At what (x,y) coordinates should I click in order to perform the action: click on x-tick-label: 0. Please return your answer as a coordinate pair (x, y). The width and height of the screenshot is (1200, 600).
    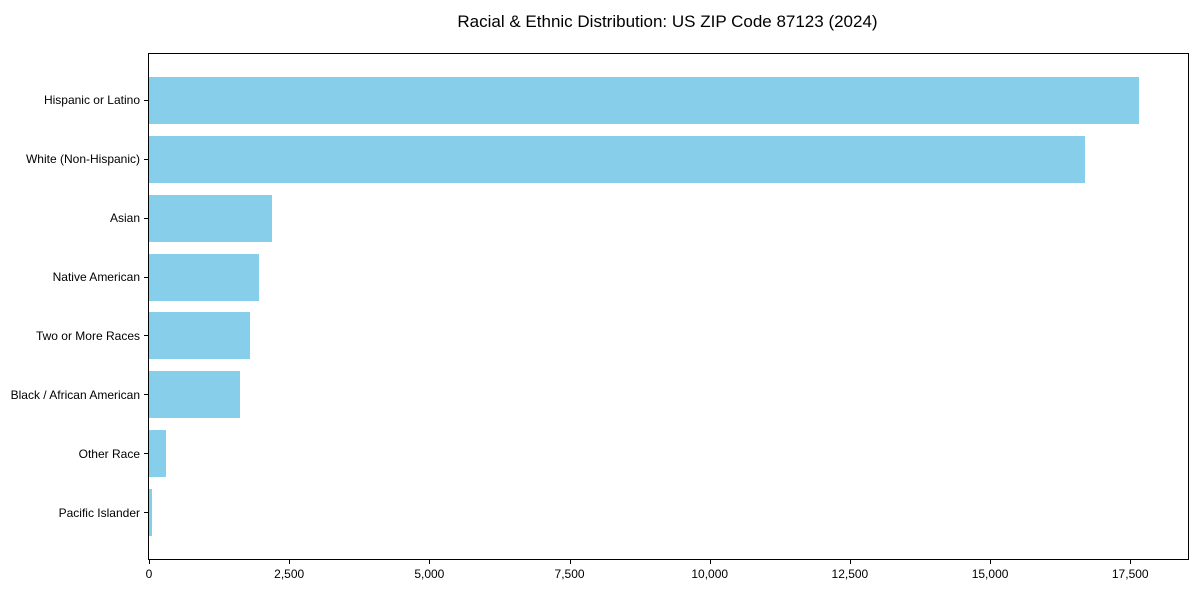
    Looking at the image, I should click on (149, 574).